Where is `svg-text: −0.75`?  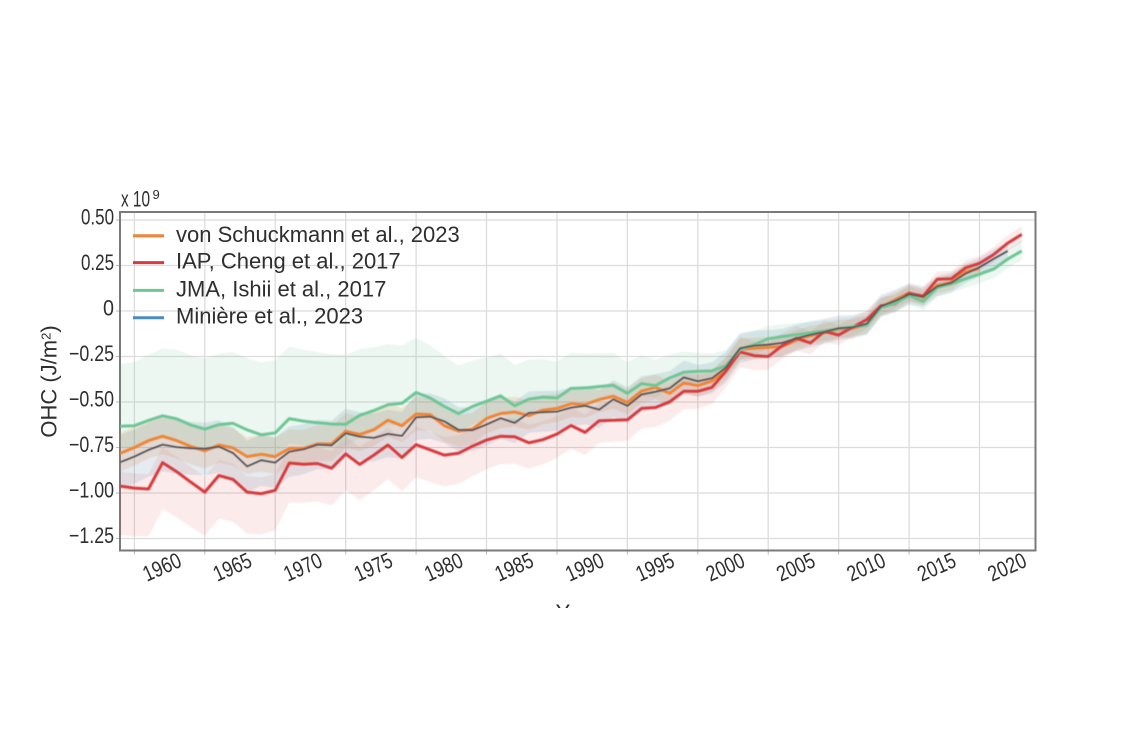 svg-text: −0.75 is located at coordinates (91, 444).